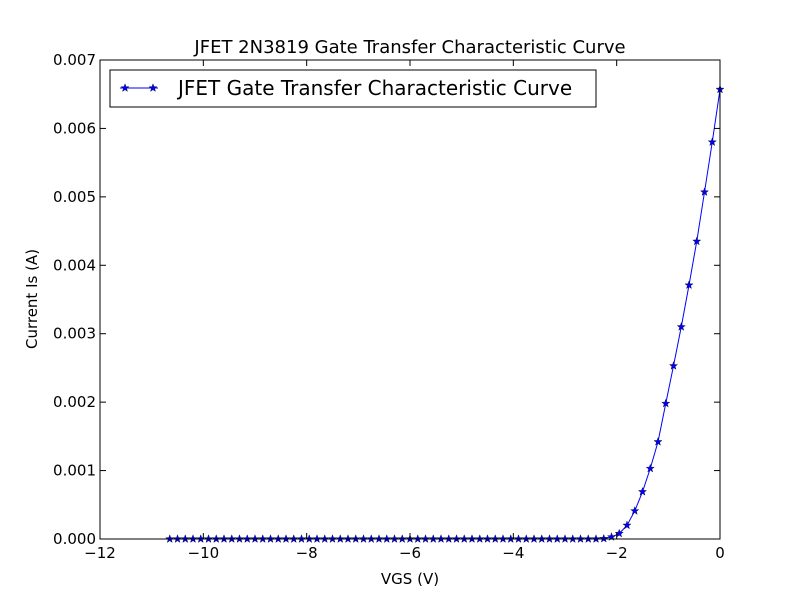  What do you see at coordinates (410, 553) in the screenshot?
I see `x-tick-label: −6` at bounding box center [410, 553].